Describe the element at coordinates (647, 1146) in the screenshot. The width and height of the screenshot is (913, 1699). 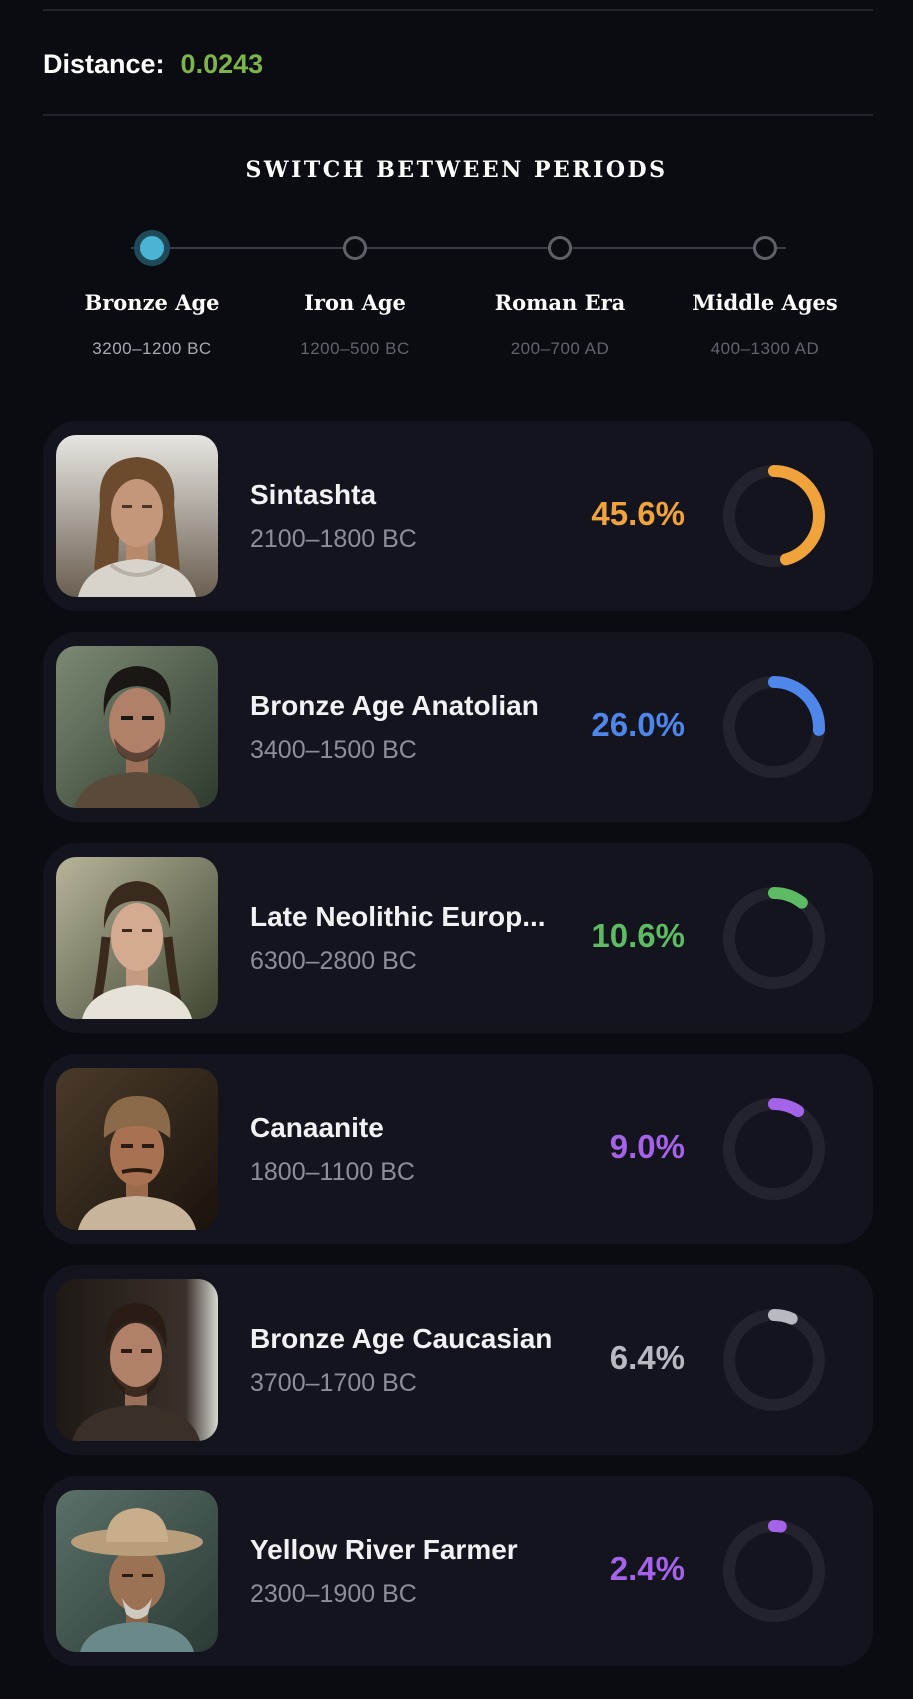
I see `population-percent: 9.0%` at that location.